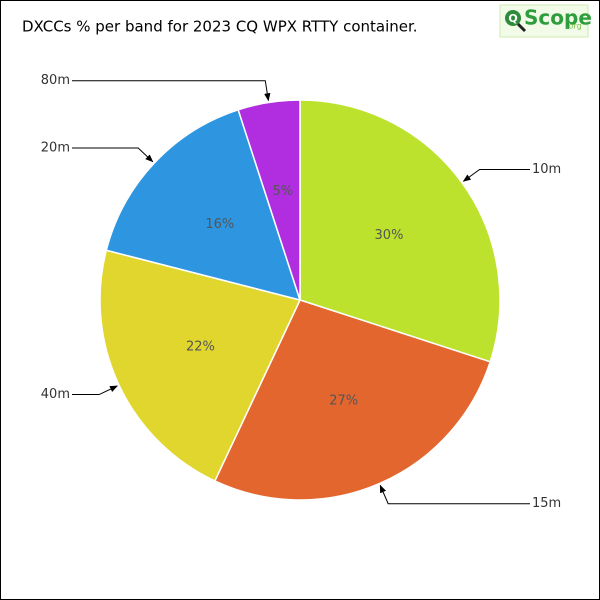  I want to click on logo: Q Scope .org, so click(545, 21).